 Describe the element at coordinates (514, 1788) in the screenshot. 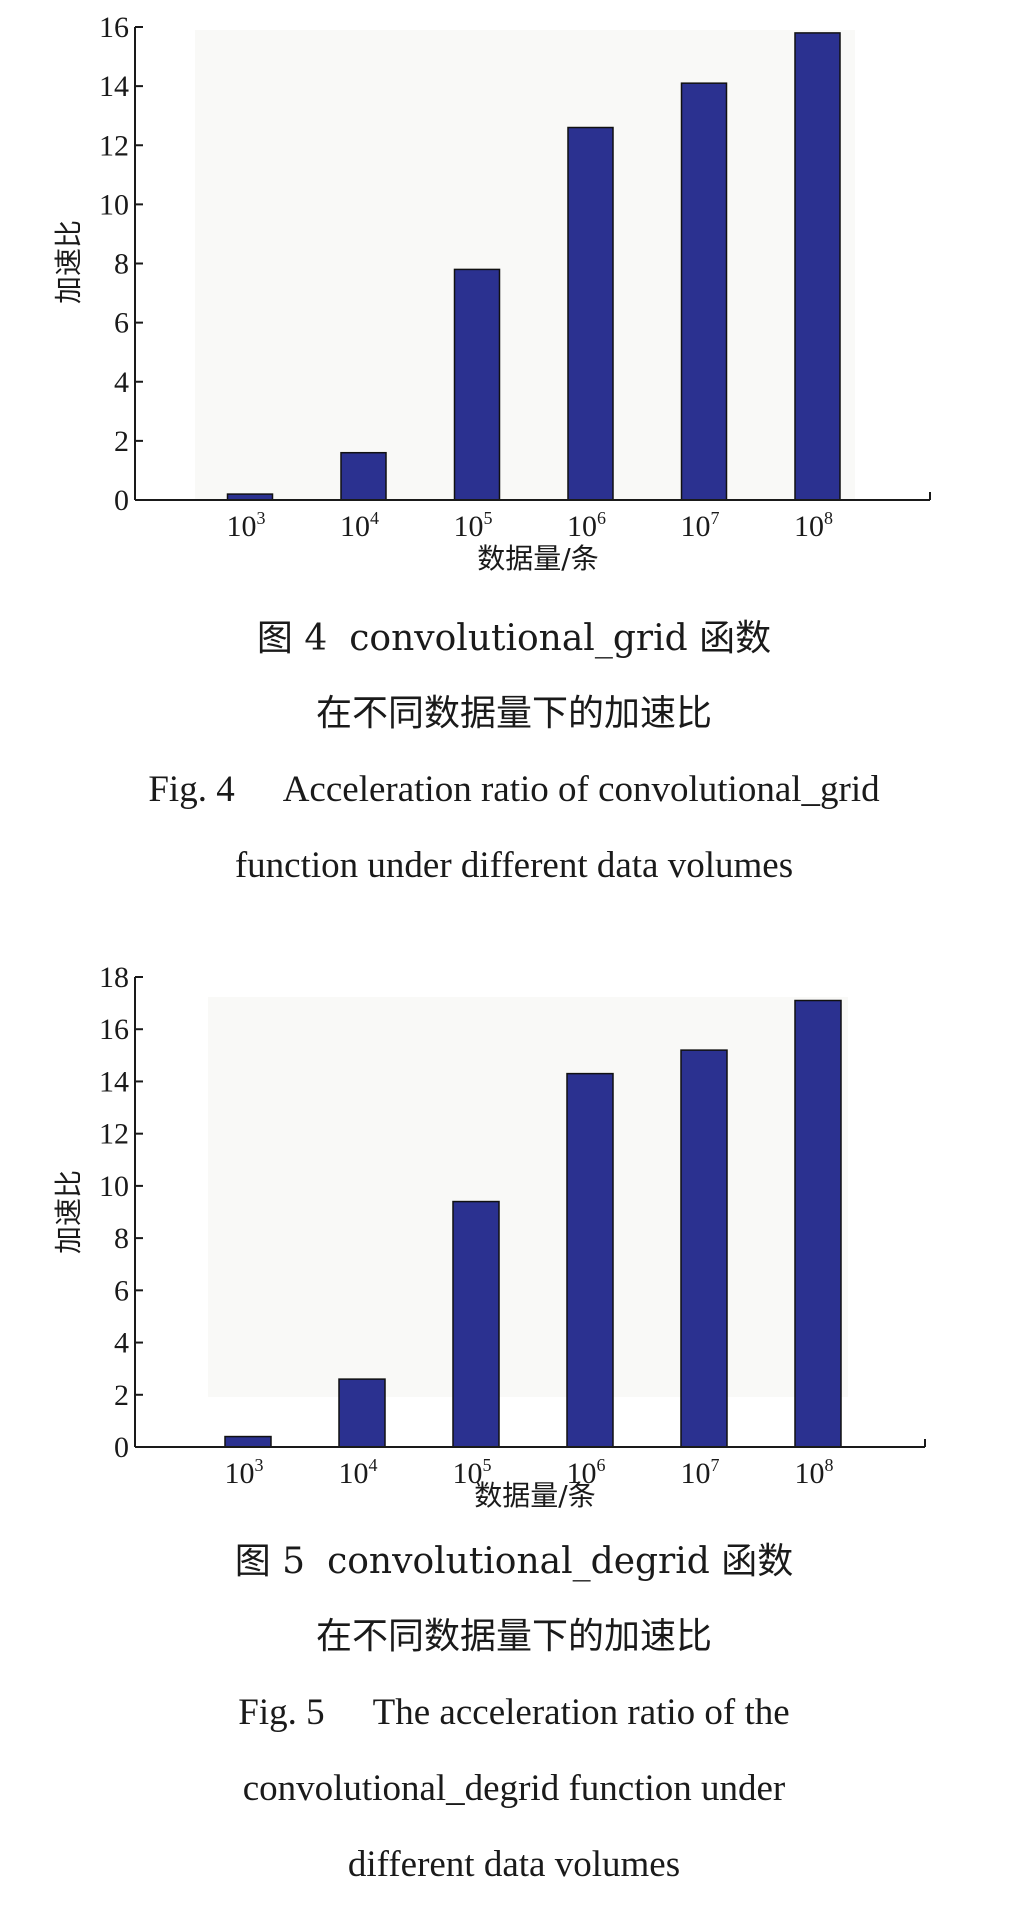

I see `fig5-caption-en-line2: convolutional_degrid function under` at that location.